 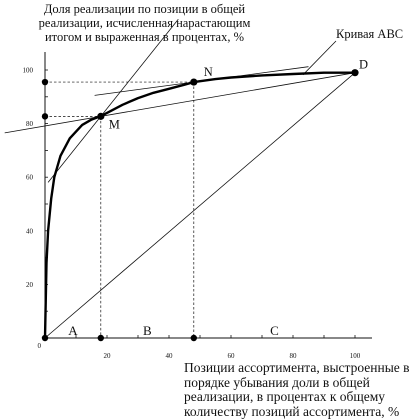 I want to click on x-tick-label: 40, so click(x=170, y=356).